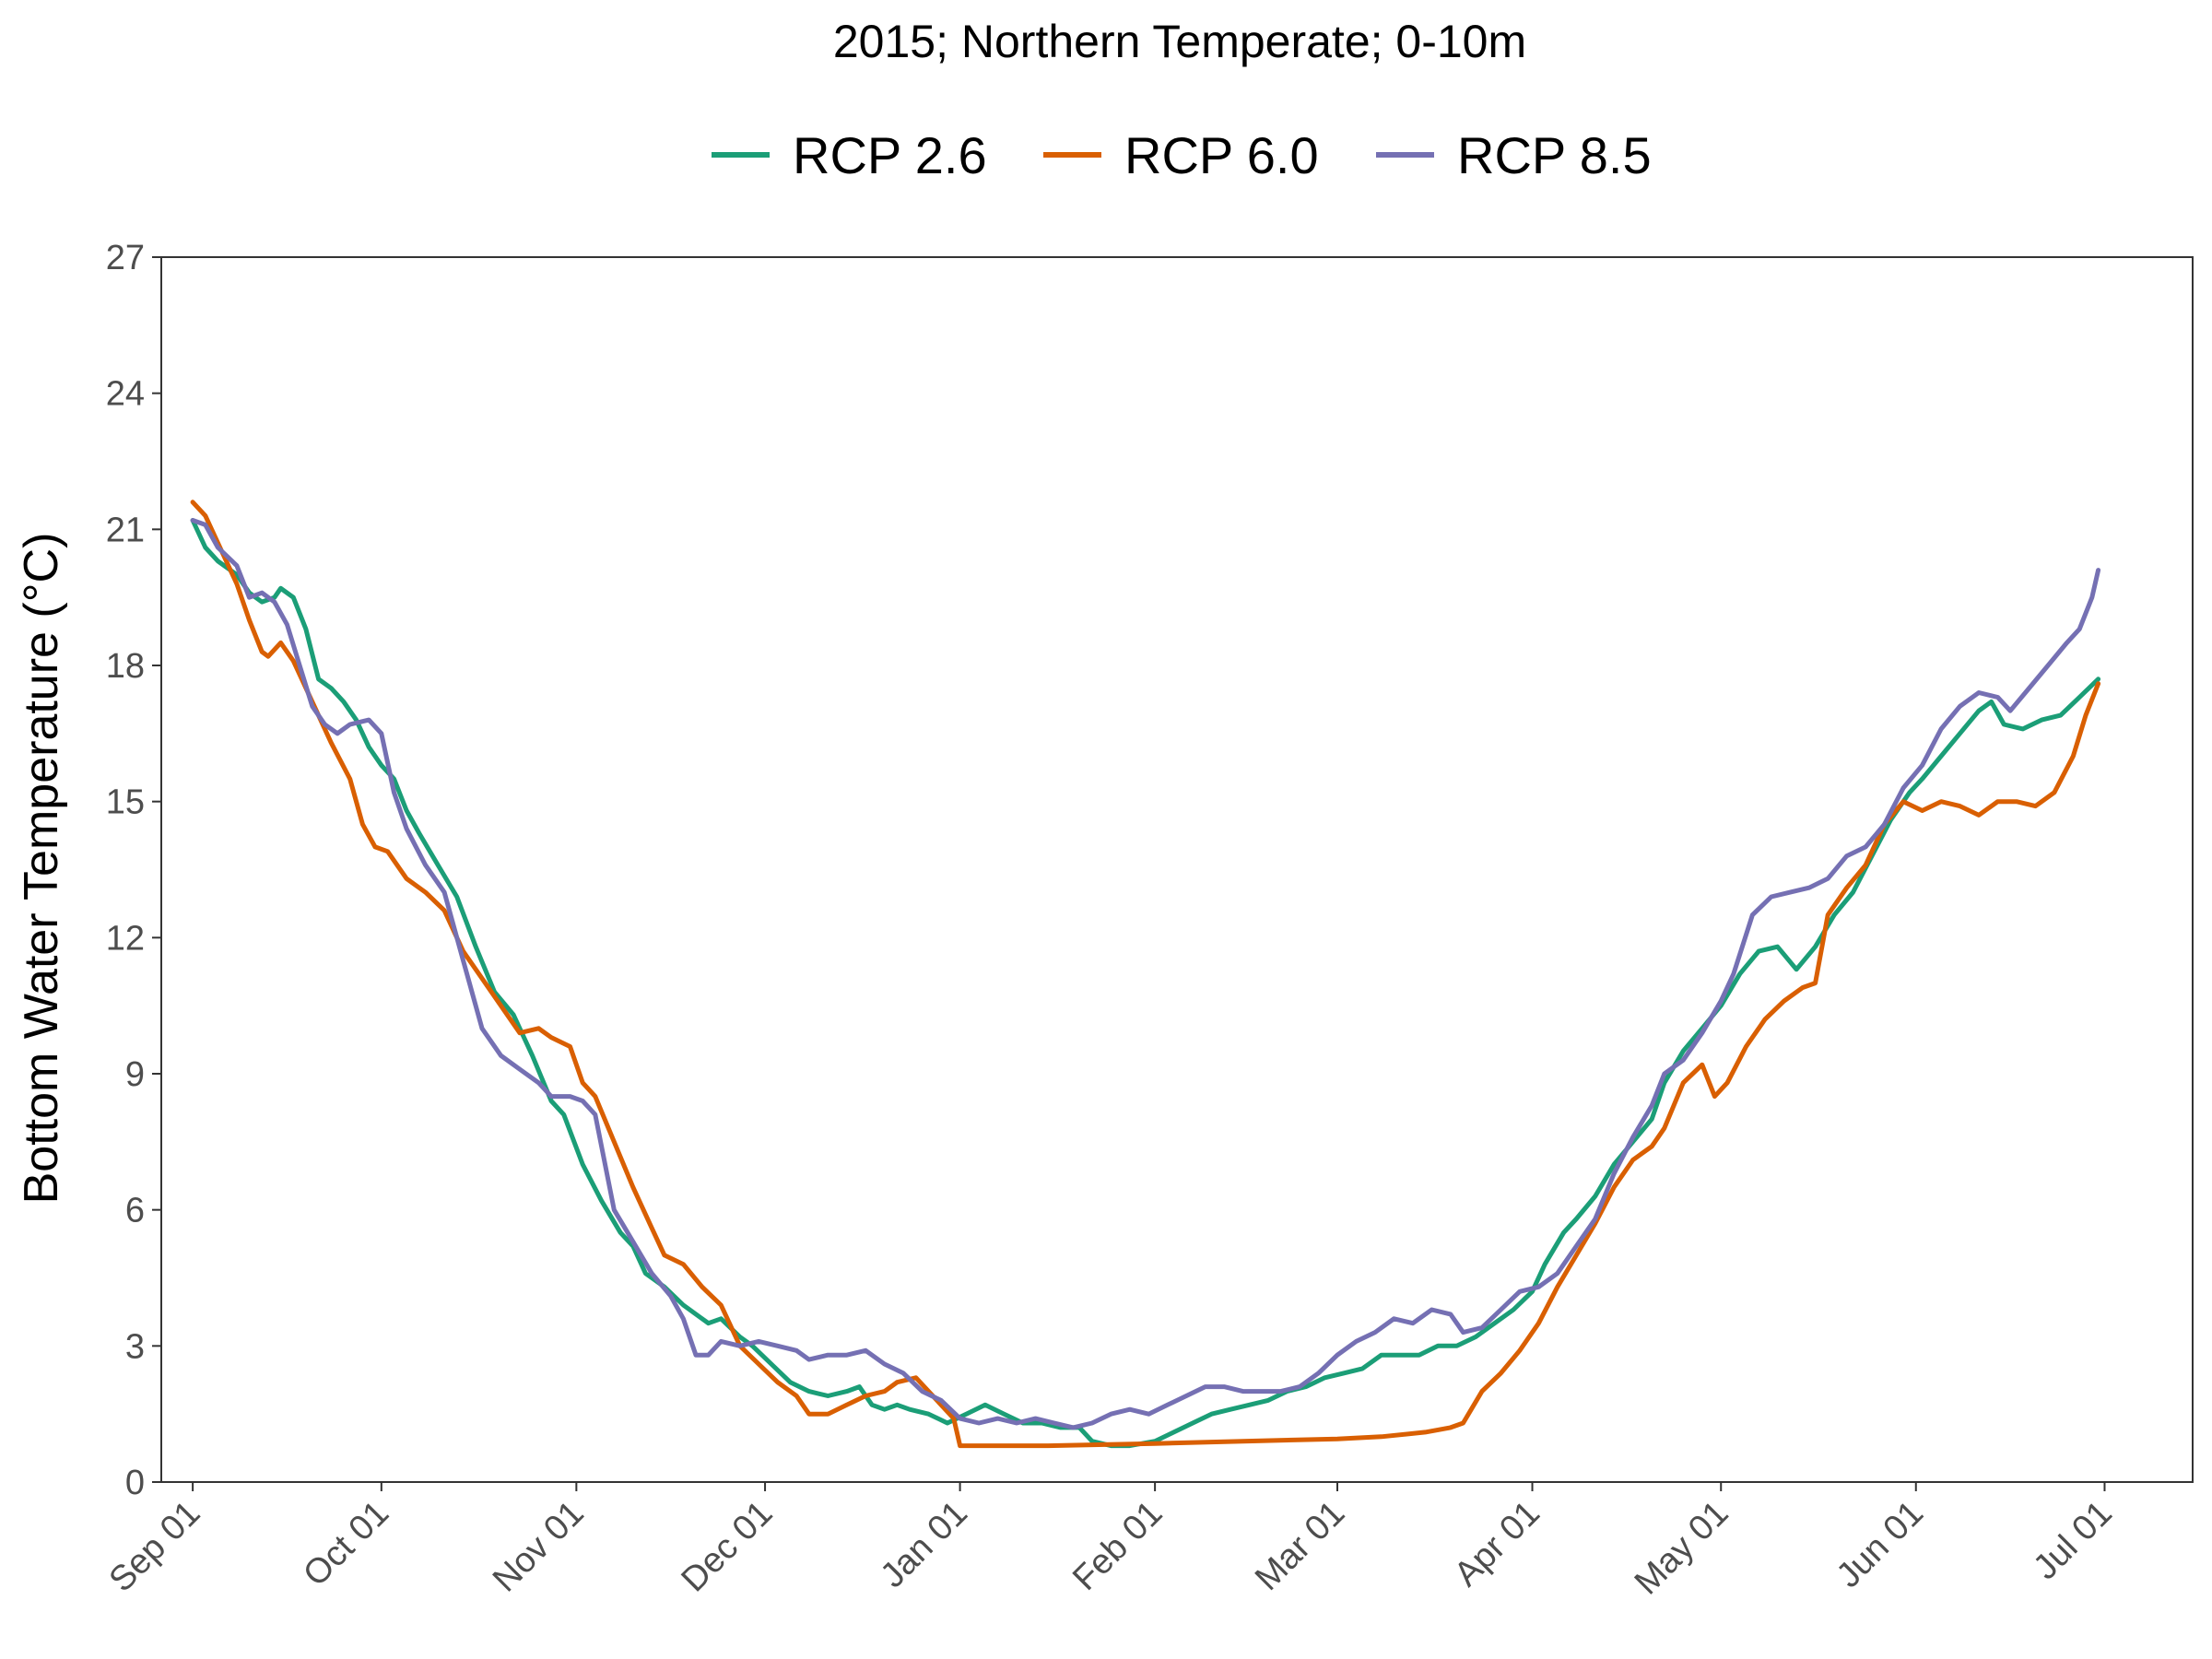 The height and width of the screenshot is (1659, 2212). What do you see at coordinates (125, 802) in the screenshot?
I see `y-tick-label: 15` at bounding box center [125, 802].